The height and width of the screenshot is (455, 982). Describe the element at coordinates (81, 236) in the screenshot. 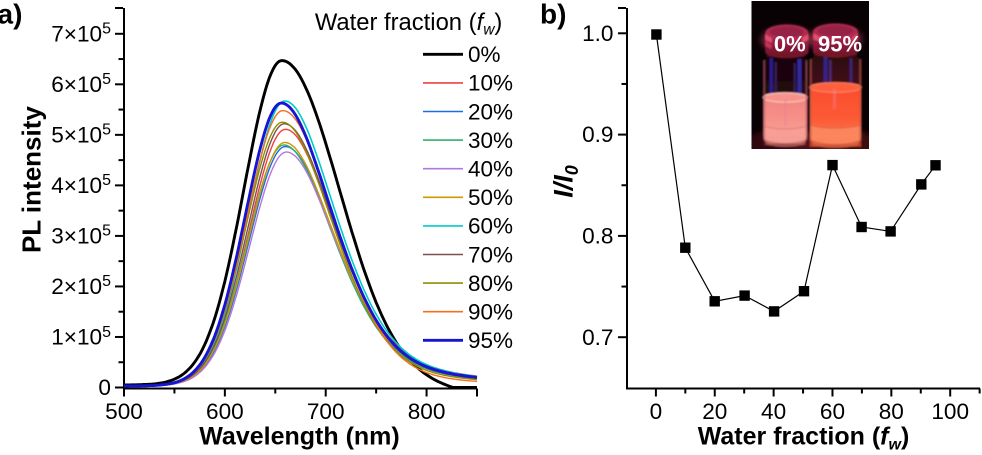

I see `svg-text: 3×10⁵` at that location.